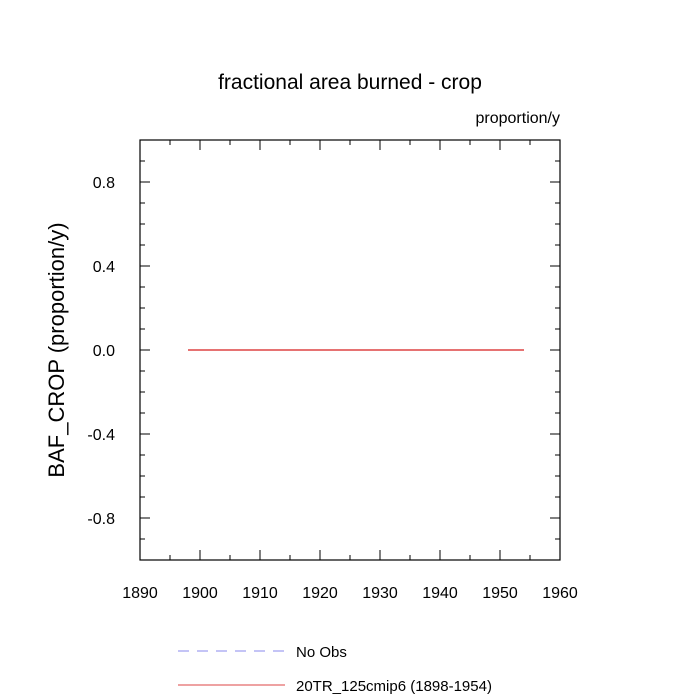 Image resolution: width=700 pixels, height=700 pixels. What do you see at coordinates (101, 519) in the screenshot?
I see `y-tick-label: -0.8` at bounding box center [101, 519].